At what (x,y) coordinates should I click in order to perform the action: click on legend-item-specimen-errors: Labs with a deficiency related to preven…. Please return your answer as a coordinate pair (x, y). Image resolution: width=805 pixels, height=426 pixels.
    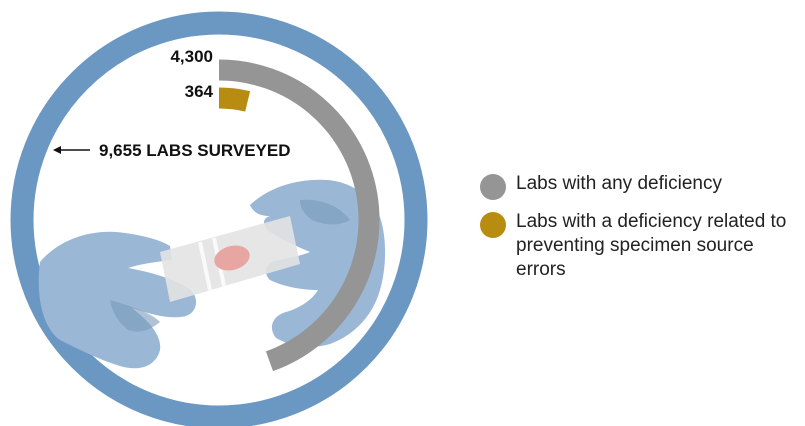
    Looking at the image, I should click on (640, 246).